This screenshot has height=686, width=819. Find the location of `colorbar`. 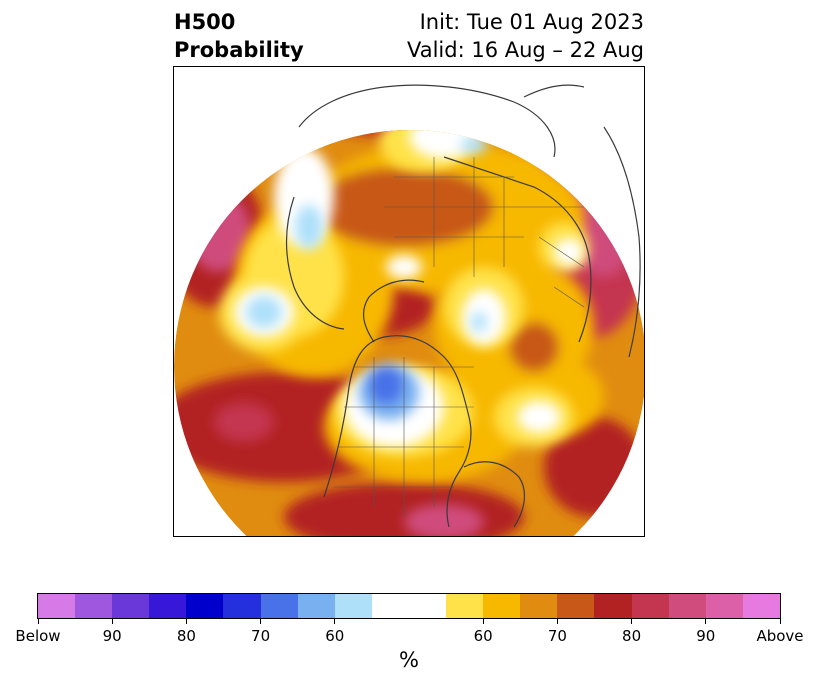

colorbar is located at coordinates (409, 606).